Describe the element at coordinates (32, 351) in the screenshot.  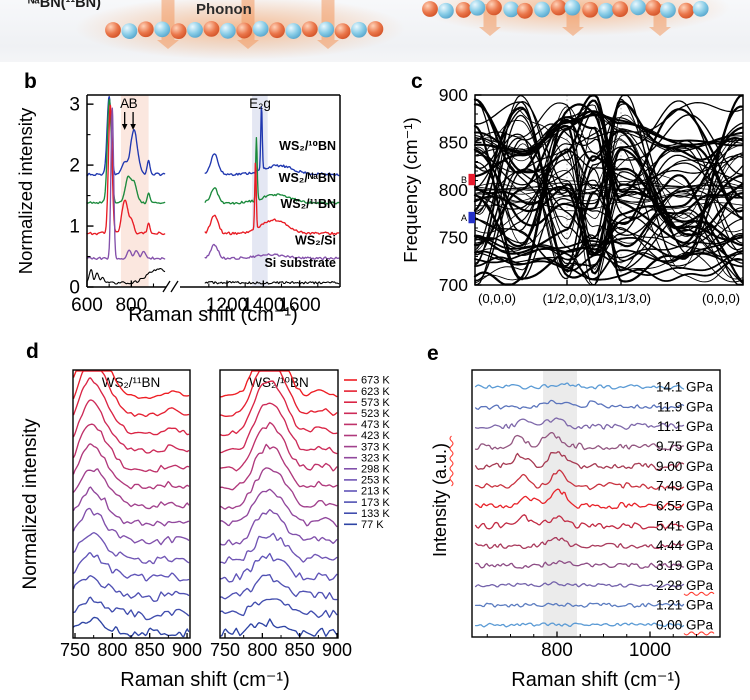
I see `panel-d-letter: d` at that location.